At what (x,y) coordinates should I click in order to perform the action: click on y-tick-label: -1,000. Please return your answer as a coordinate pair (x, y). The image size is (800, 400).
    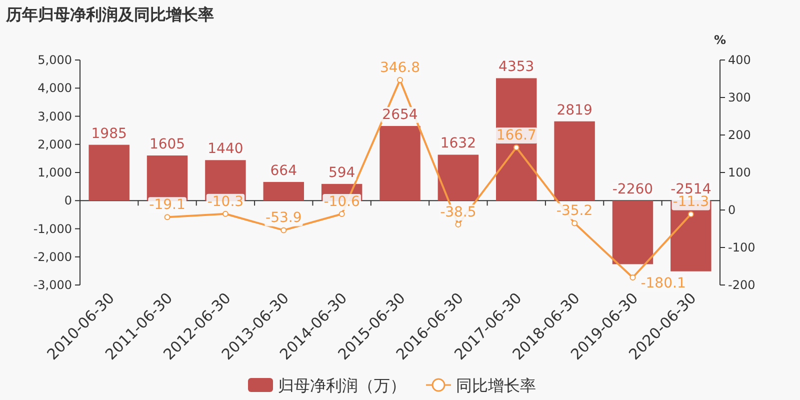
    Looking at the image, I should click on (52, 229).